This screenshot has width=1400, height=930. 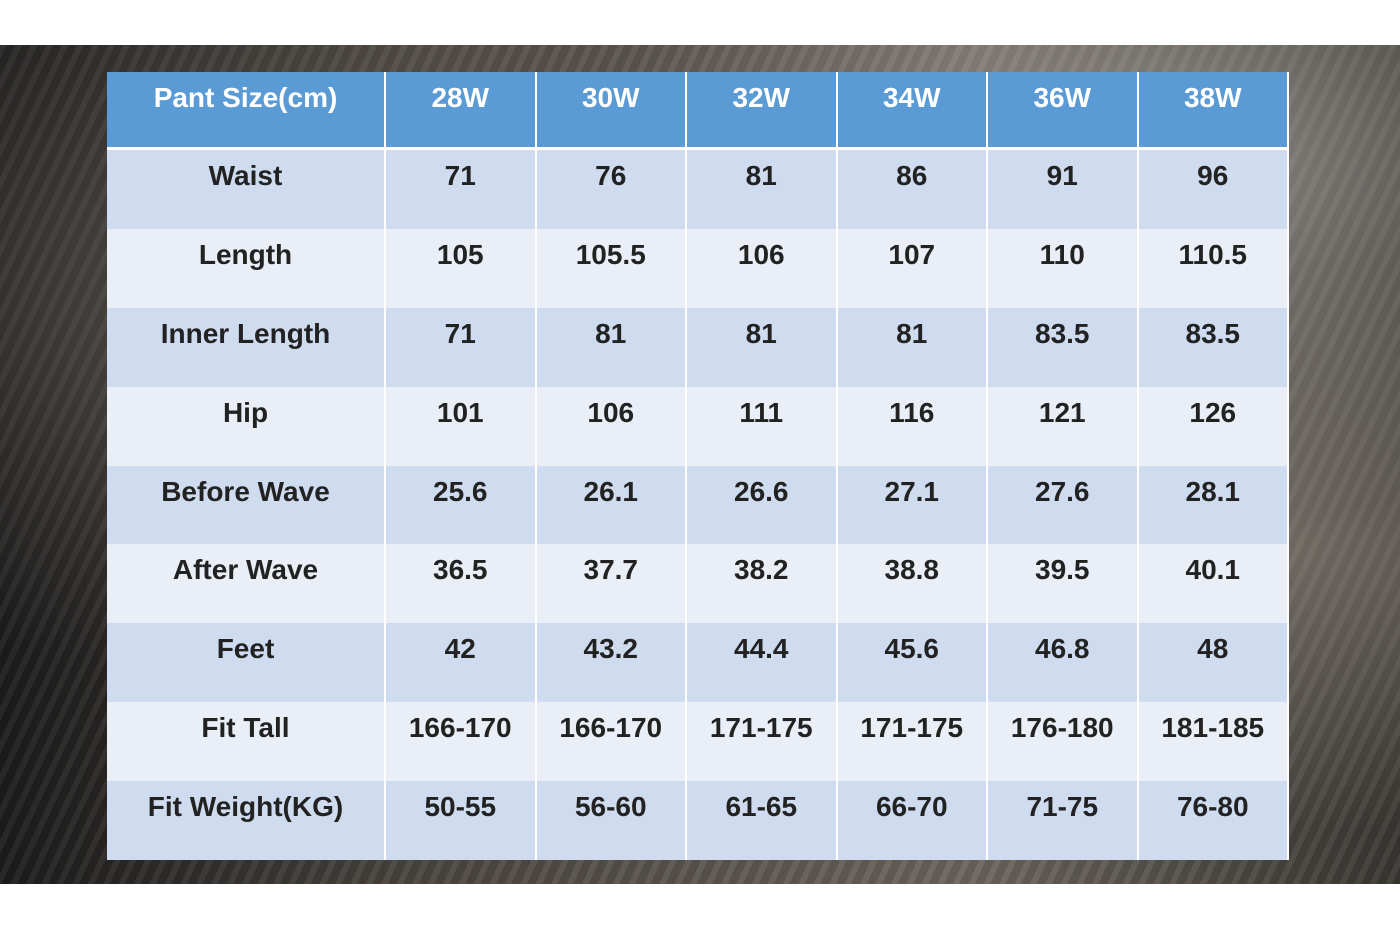 I want to click on table-cell: 36.5, so click(x=461, y=584).